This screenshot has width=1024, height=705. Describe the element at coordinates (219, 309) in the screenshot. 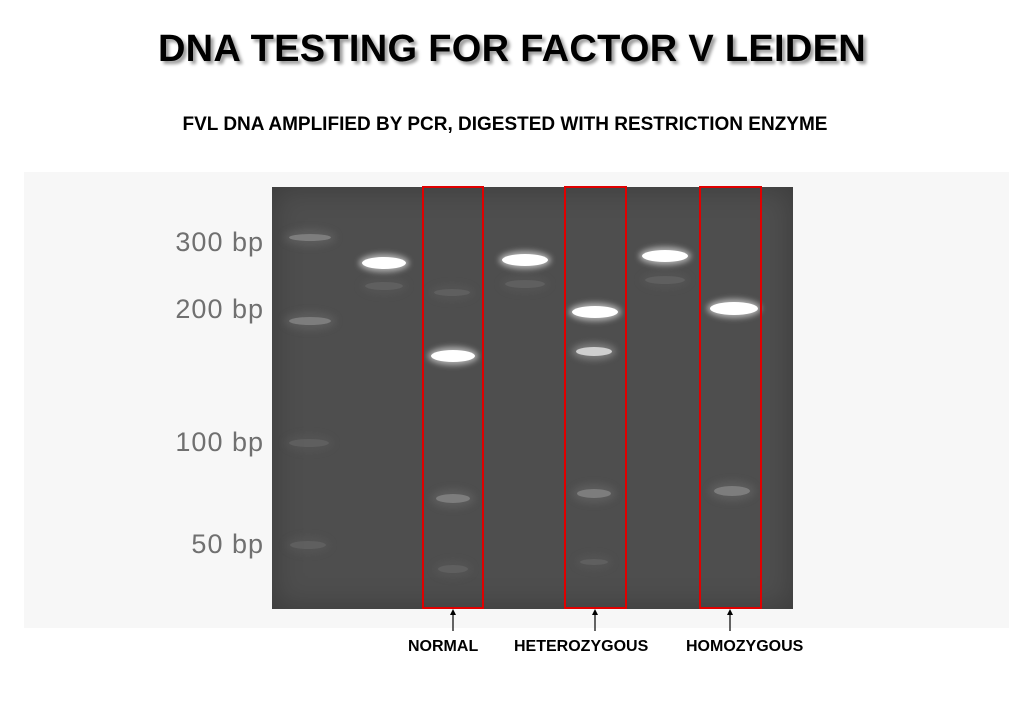

I see `ladder-label-200: 200 bp` at that location.